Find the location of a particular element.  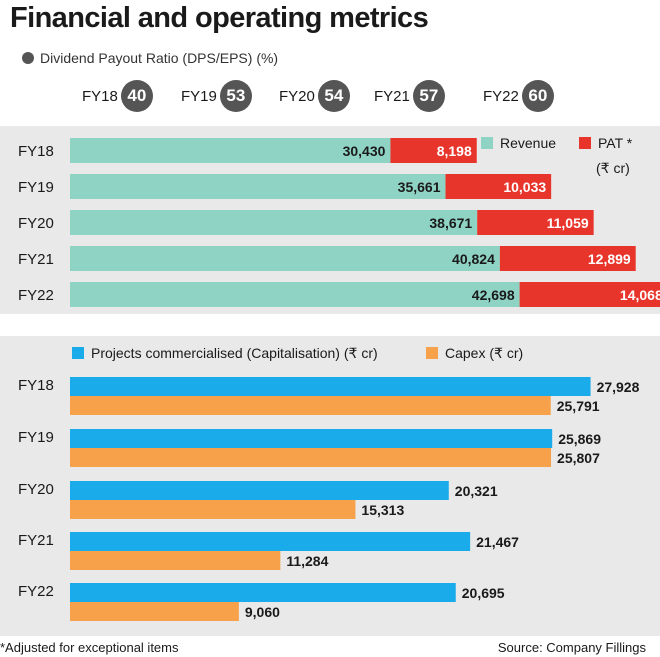

legend-revenue-label: Revenue is located at coordinates (528, 143).